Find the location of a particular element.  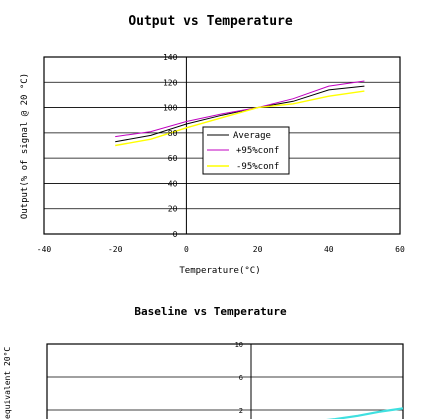

legend: Average +95%conf -95%conf is located at coordinates (246, 150).